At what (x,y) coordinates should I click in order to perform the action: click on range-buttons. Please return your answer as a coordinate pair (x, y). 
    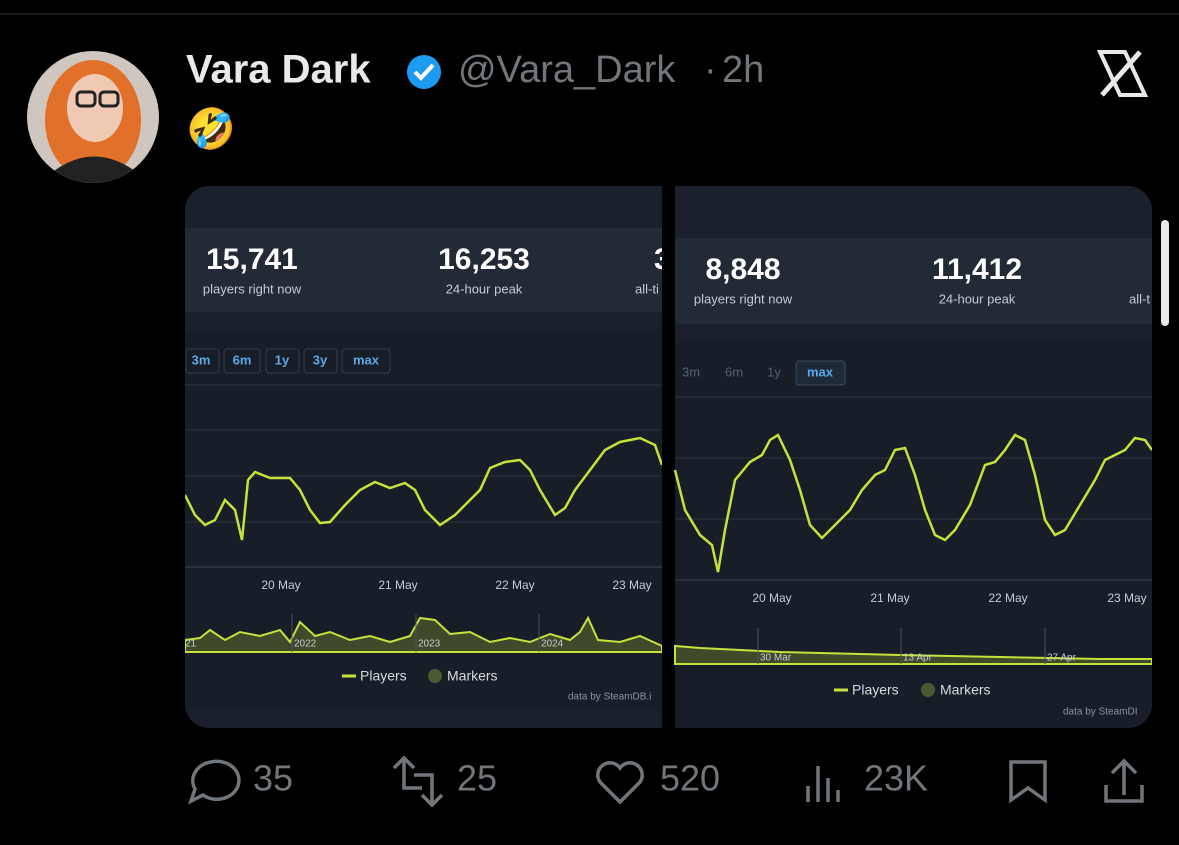
    Looking at the image, I should click on (288, 361).